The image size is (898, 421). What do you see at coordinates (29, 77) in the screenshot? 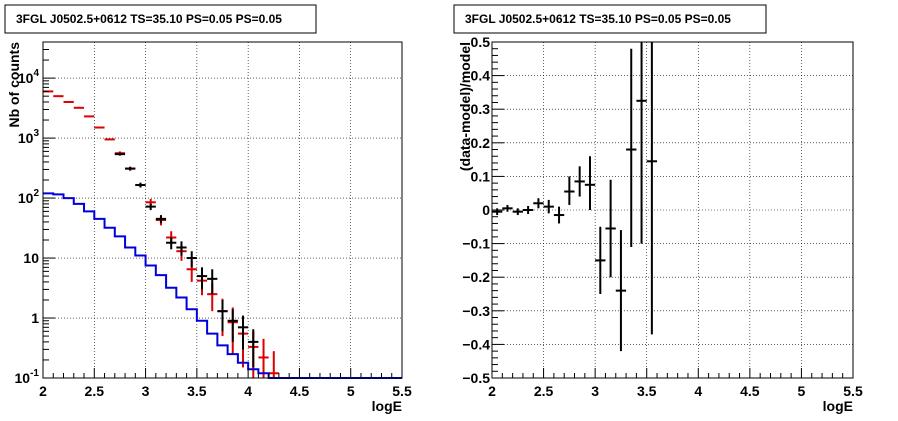
I see `y-tick-label: 10⁴` at bounding box center [29, 77].